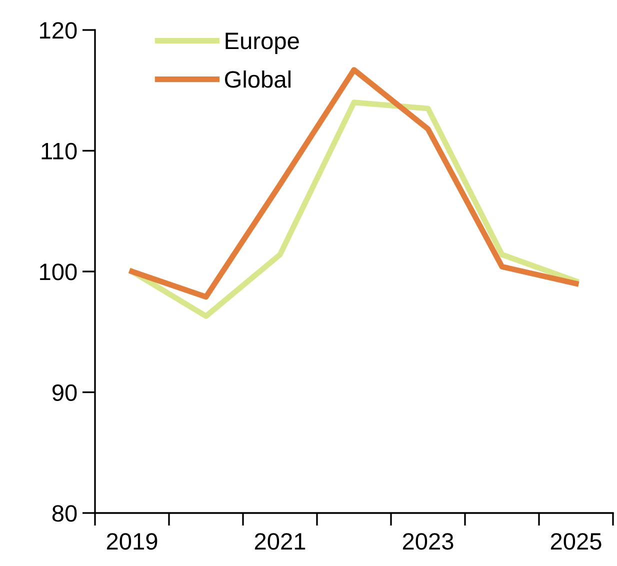 The height and width of the screenshot is (566, 617). I want to click on x-tick-label: 2025, so click(576, 541).